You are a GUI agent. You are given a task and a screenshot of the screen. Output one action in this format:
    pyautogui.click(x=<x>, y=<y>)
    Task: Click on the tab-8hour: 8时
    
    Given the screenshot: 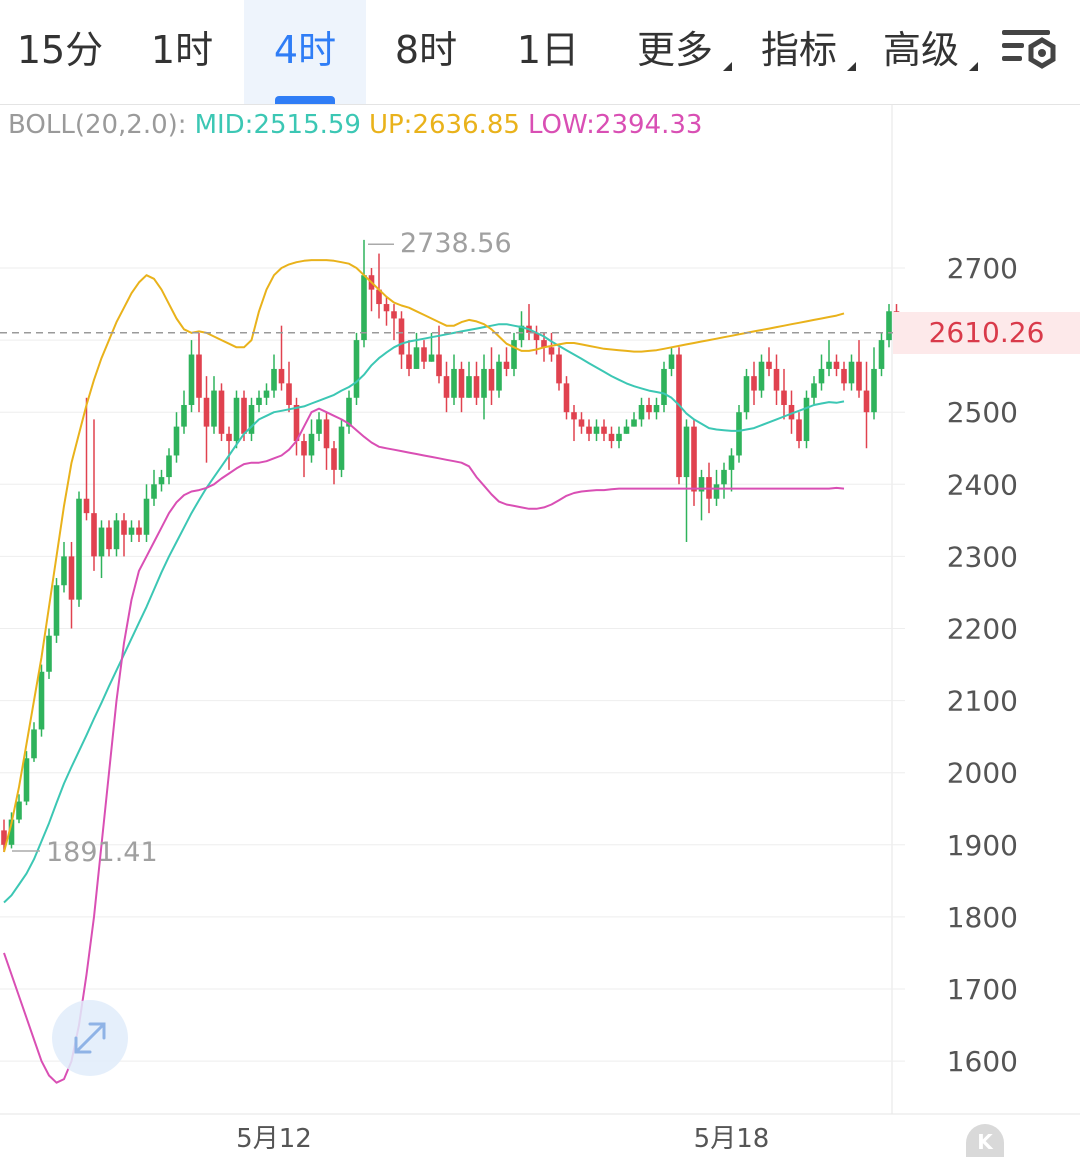 What is the action you would take?
    pyautogui.click(x=426, y=52)
    